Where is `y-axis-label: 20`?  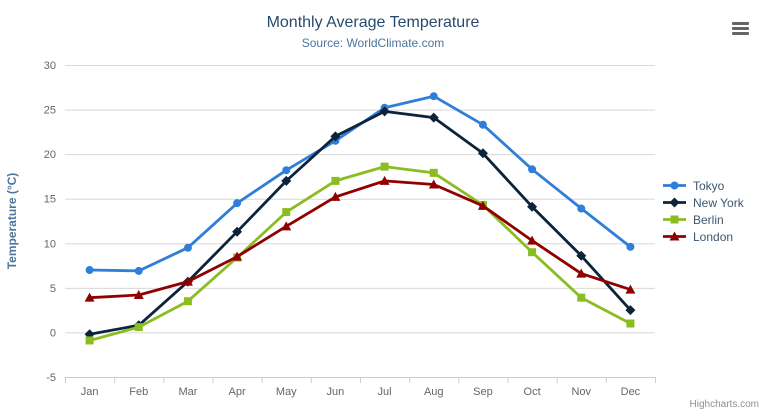
y-axis-label: 20 is located at coordinates (50, 155).